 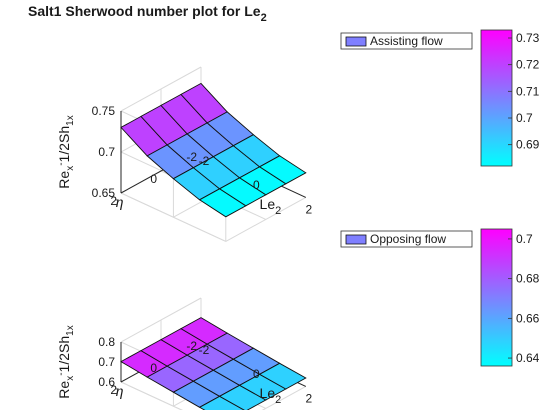 I want to click on colorbar-tick-label: 0.73, so click(x=528, y=38).